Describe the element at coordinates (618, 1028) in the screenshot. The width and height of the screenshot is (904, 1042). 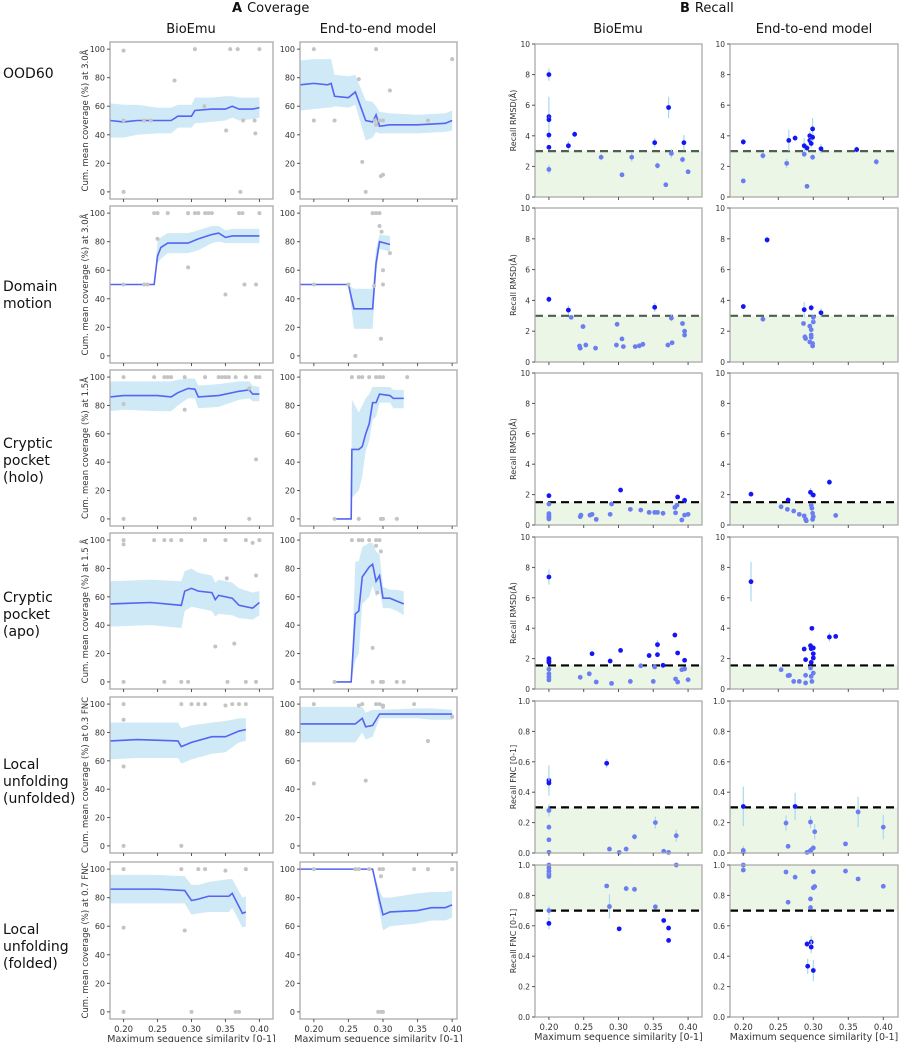
I see `recall-r5-c0-xtick-label: 0.30` at that location.